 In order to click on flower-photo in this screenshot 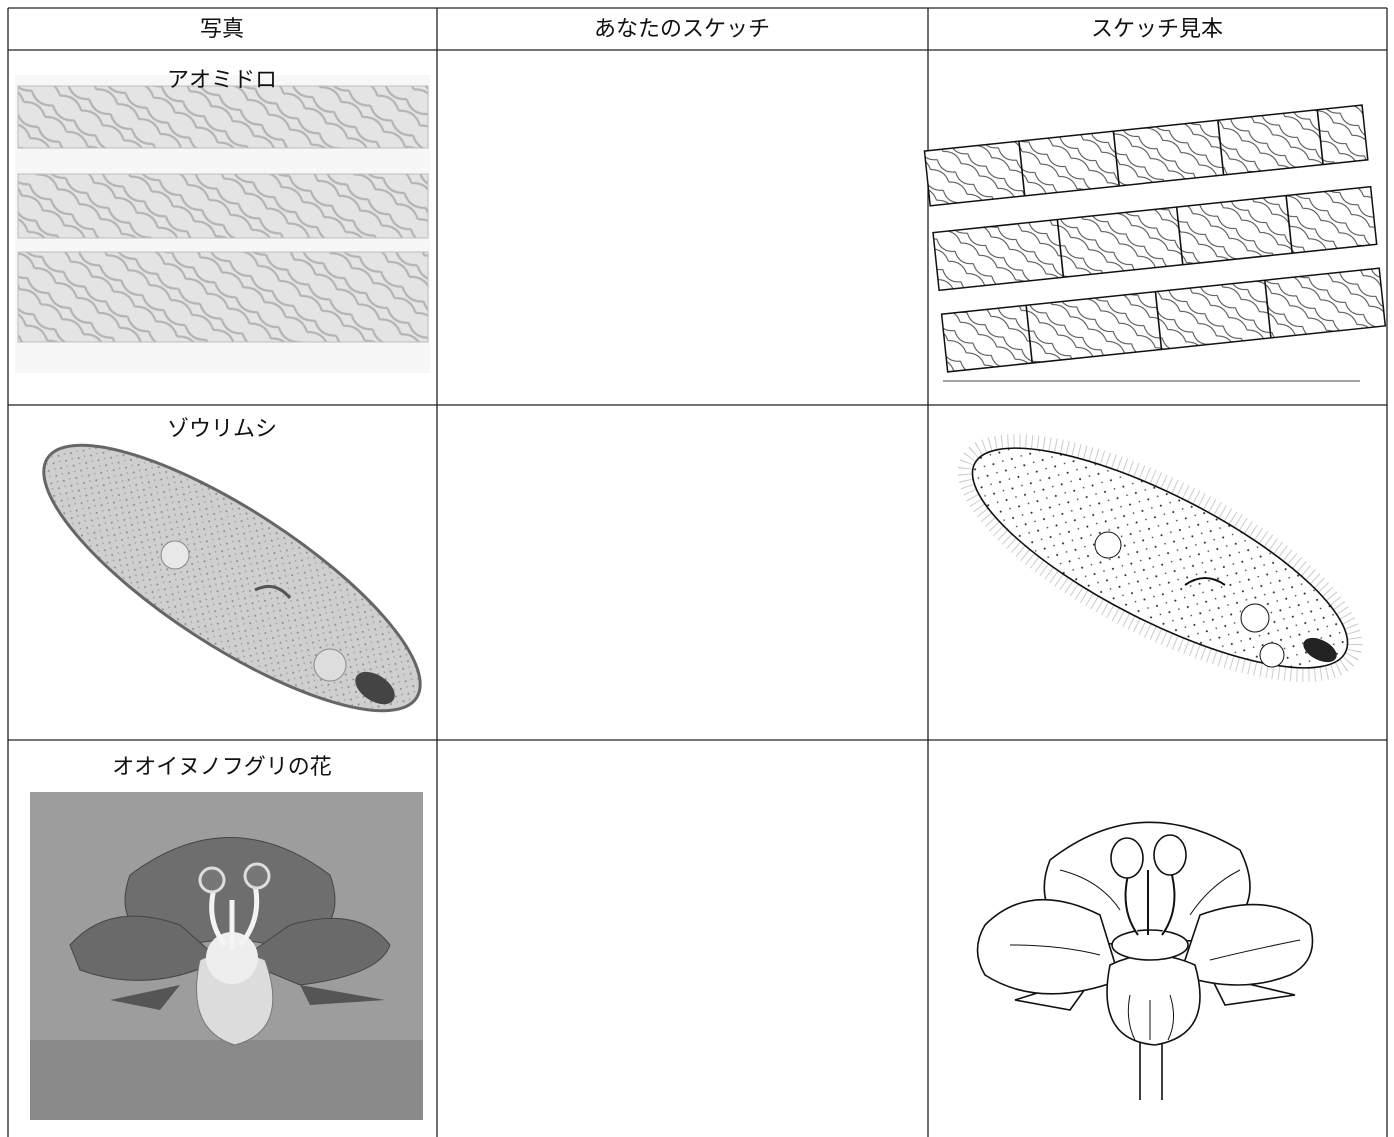, I will do `click(226, 956)`.